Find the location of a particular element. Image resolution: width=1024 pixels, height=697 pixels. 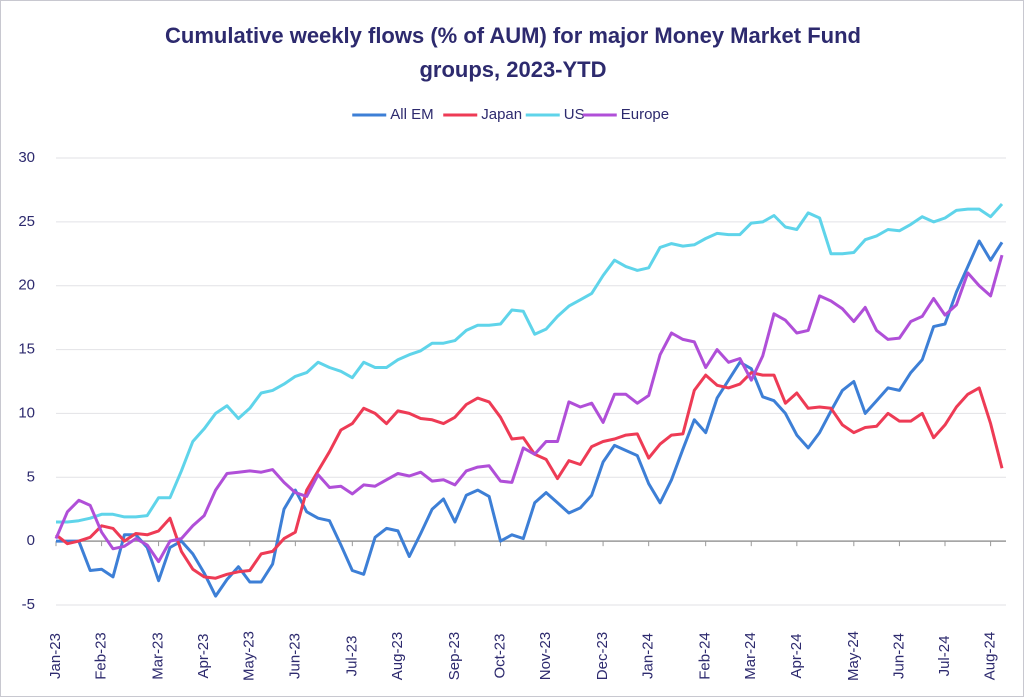

x-tick-label: Mar-24 is located at coordinates (750, 656).